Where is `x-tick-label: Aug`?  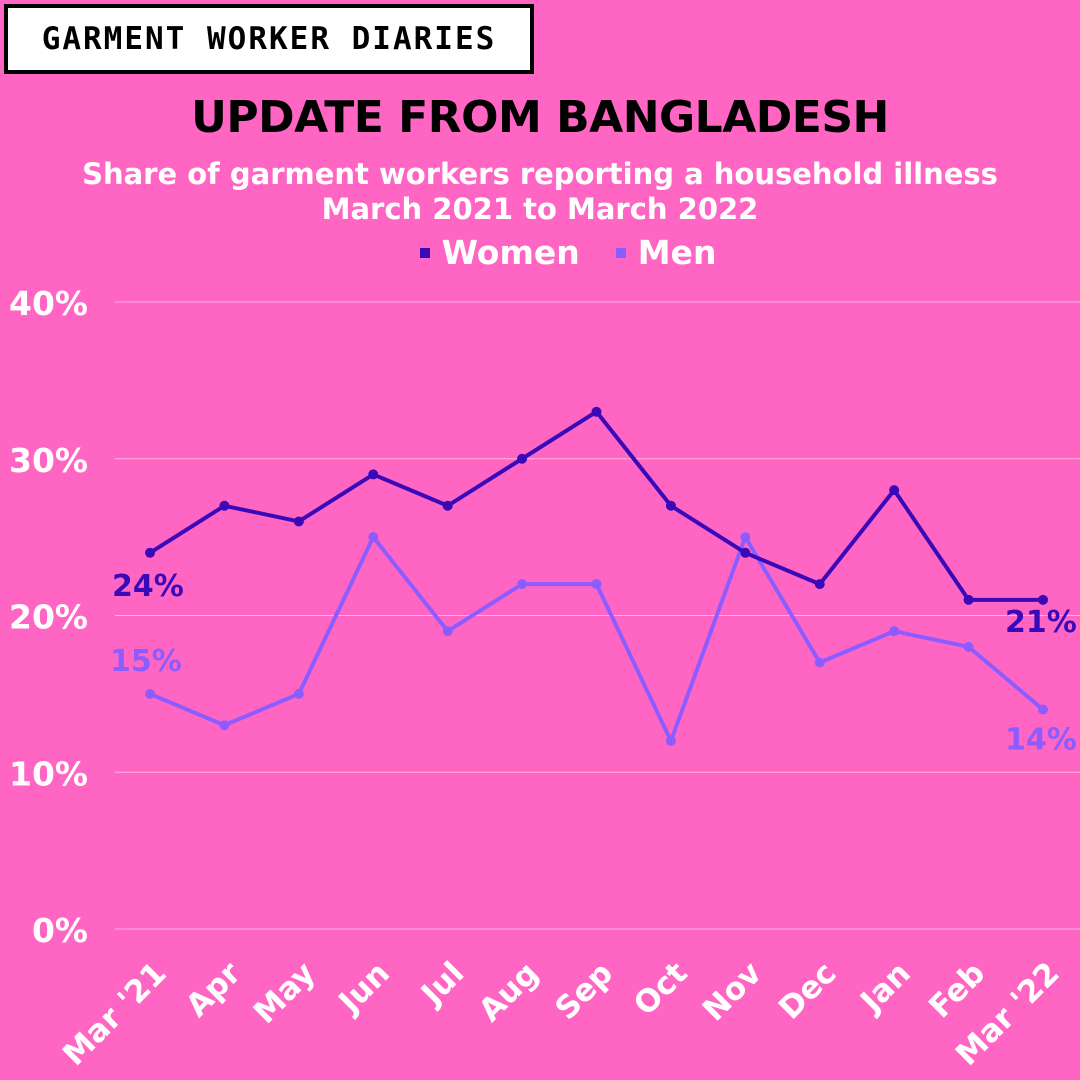 x-tick-label: Aug is located at coordinates (509, 992).